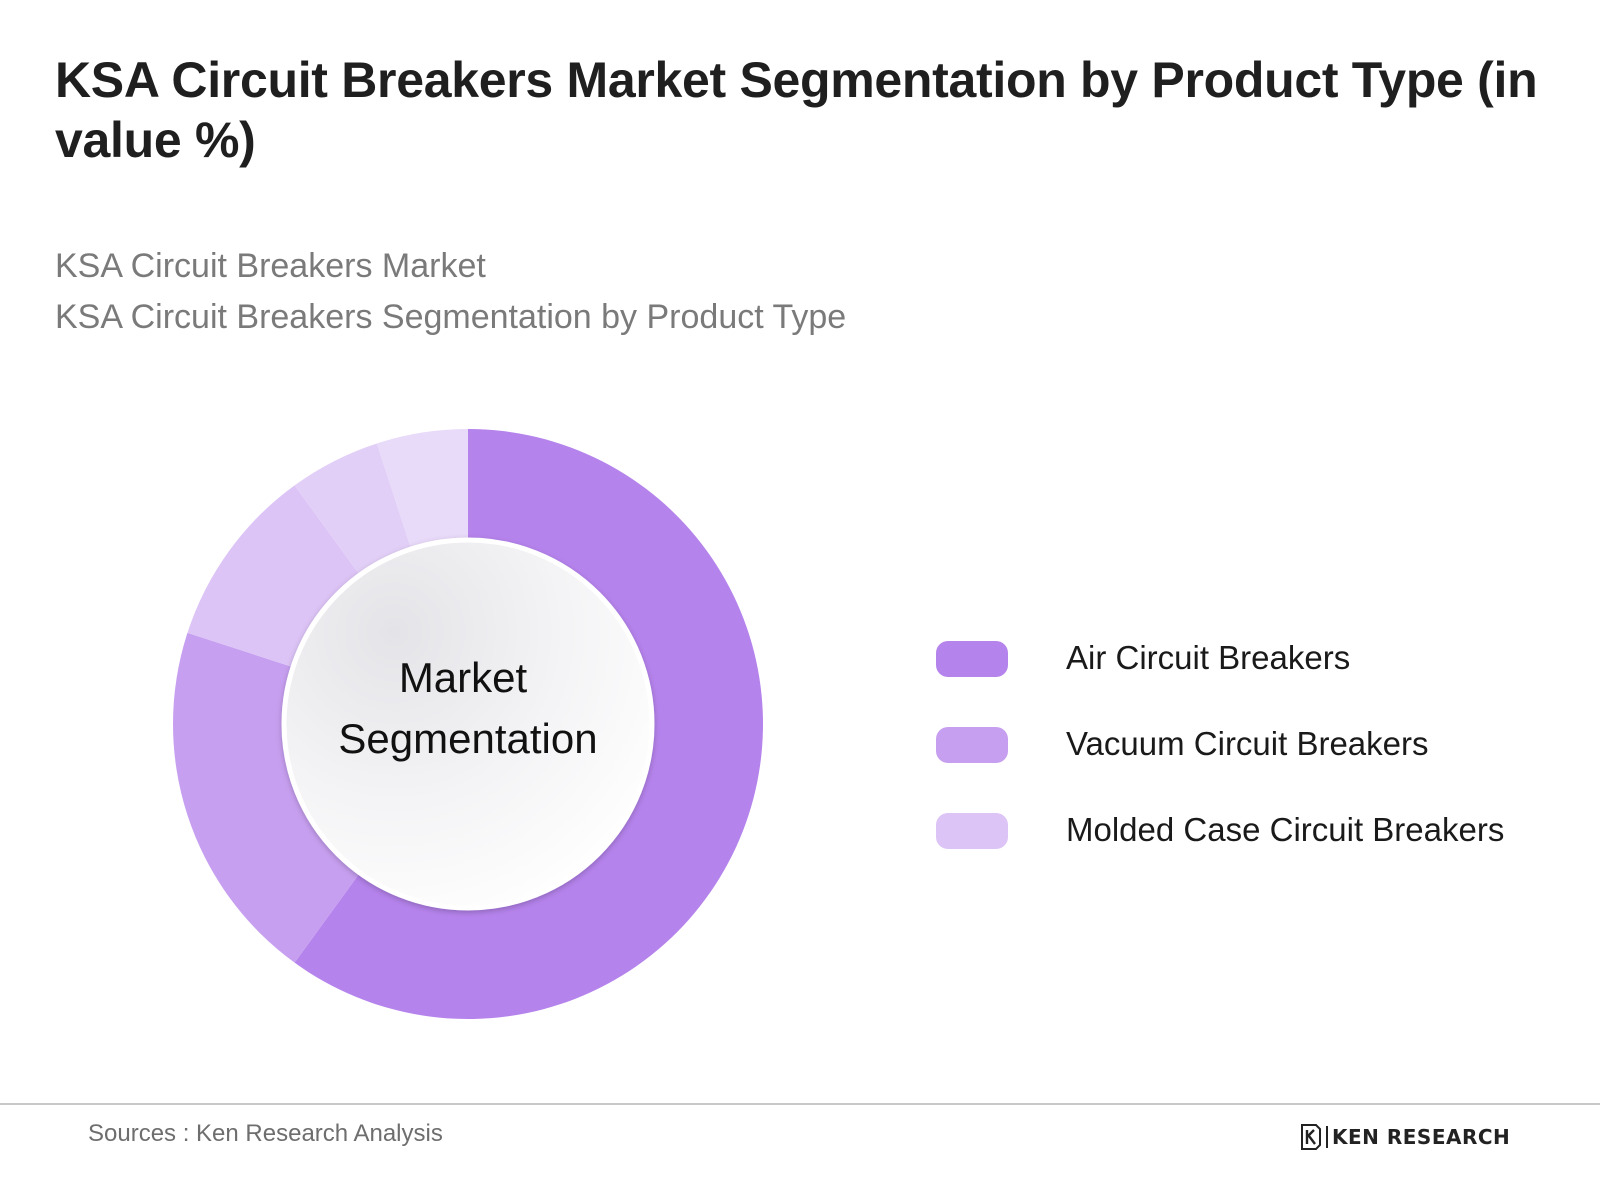  What do you see at coordinates (467, 738) in the screenshot?
I see `center-label-line2: Segmentation` at bounding box center [467, 738].